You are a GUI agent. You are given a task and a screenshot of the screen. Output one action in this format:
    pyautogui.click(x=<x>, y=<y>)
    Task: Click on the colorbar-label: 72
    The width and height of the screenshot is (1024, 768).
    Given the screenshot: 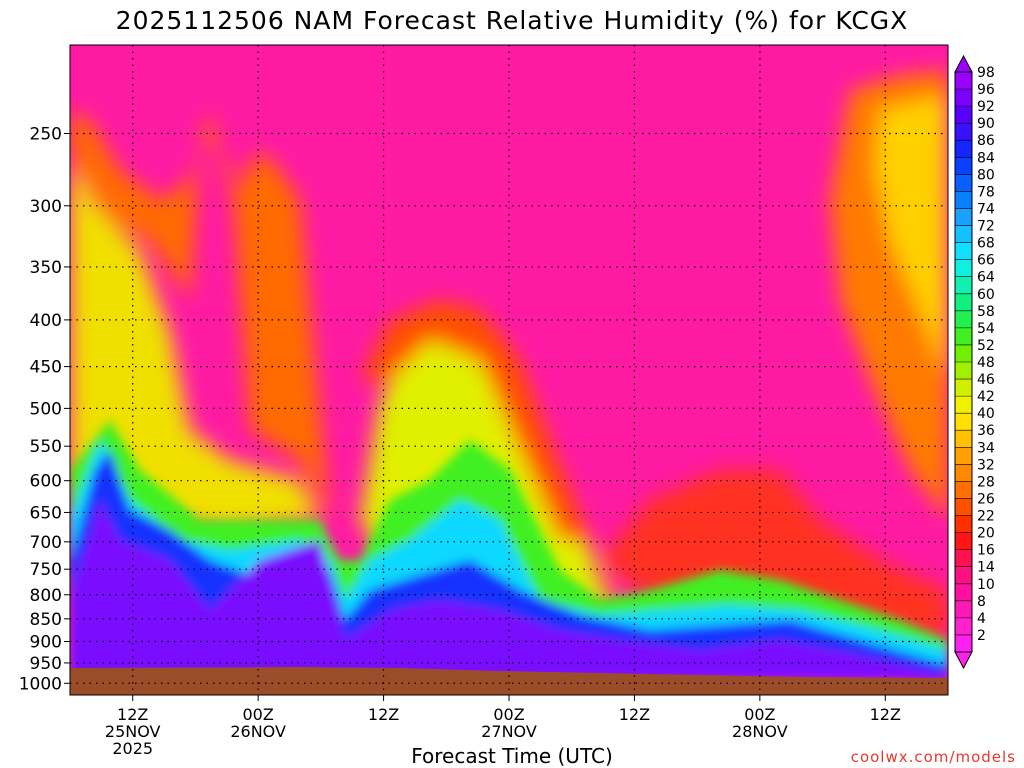 What is the action you would take?
    pyautogui.click(x=986, y=227)
    